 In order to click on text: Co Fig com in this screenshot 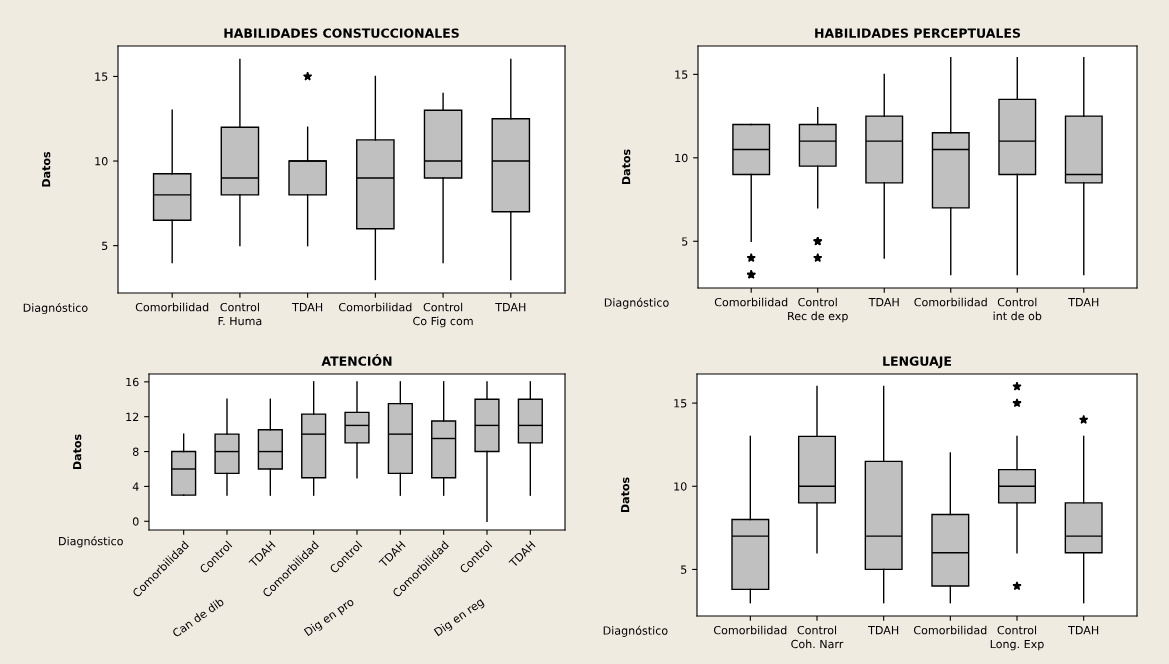, I will do `click(443, 322)`.